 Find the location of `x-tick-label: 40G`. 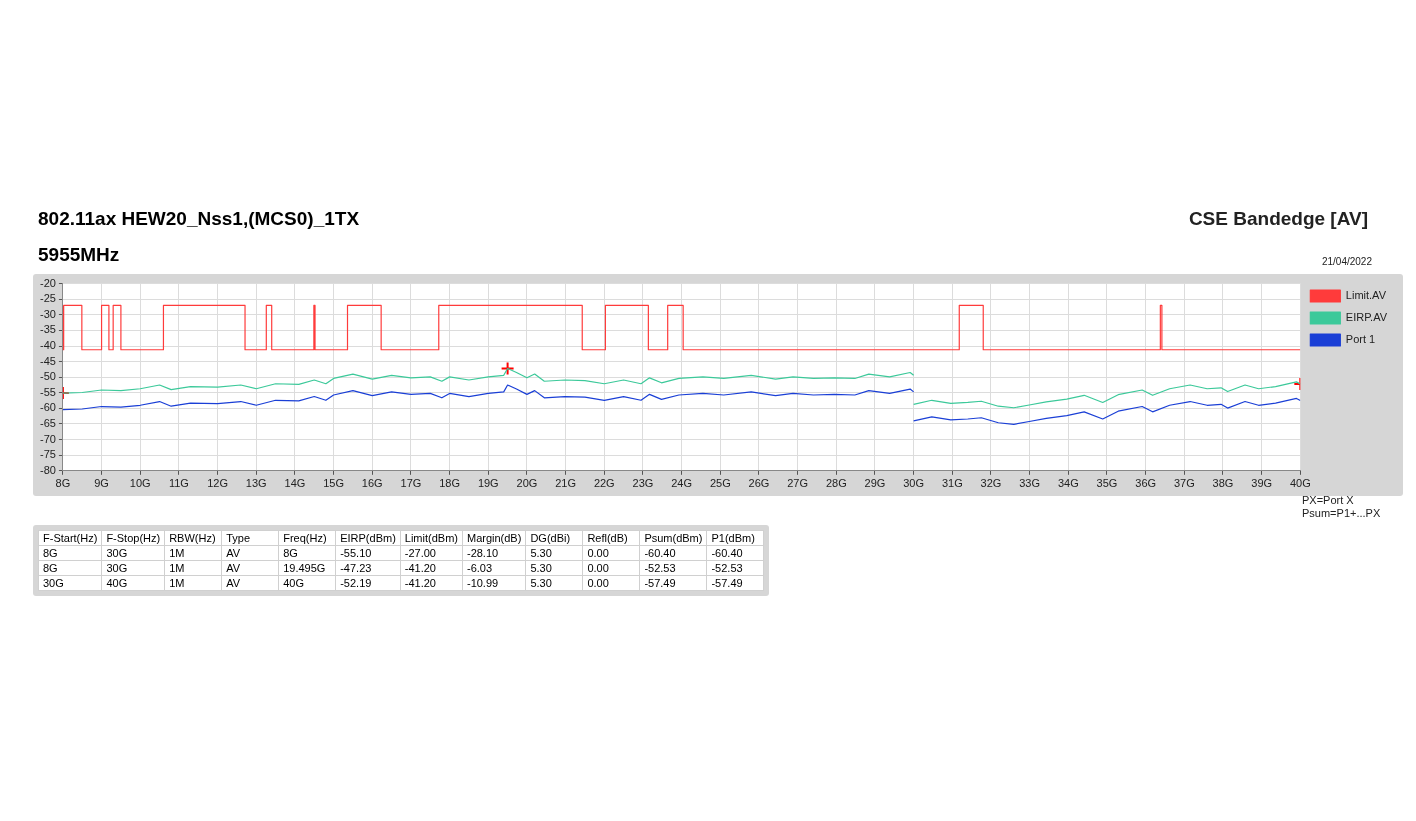

x-tick-label: 40G is located at coordinates (1300, 483).